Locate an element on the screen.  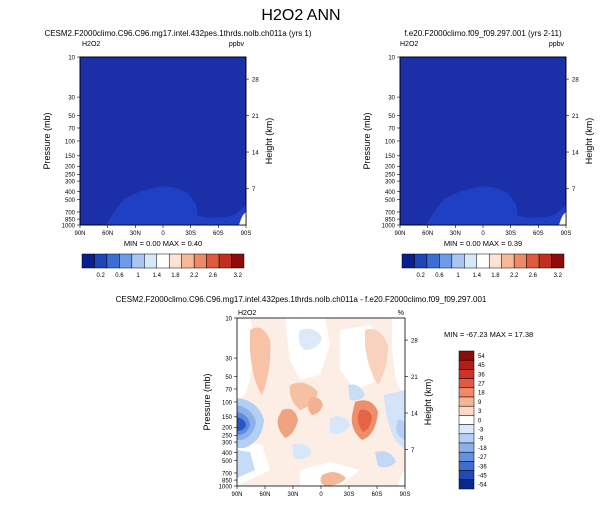
page-title: H2O2 ANN is located at coordinates (300, 15).